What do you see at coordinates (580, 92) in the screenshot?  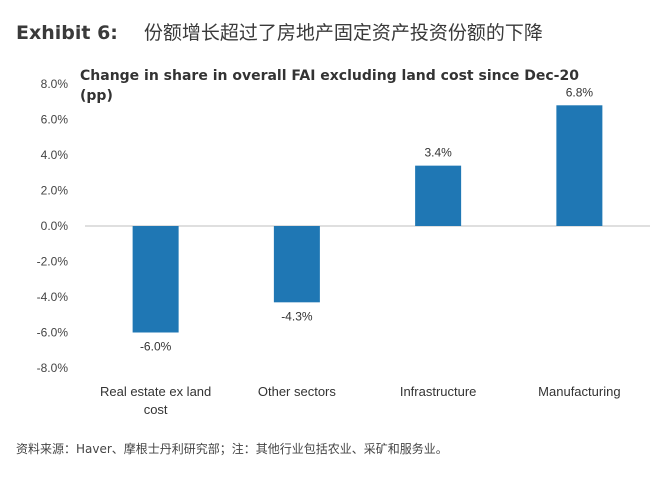 I see `data-label: 6.8%` at bounding box center [580, 92].